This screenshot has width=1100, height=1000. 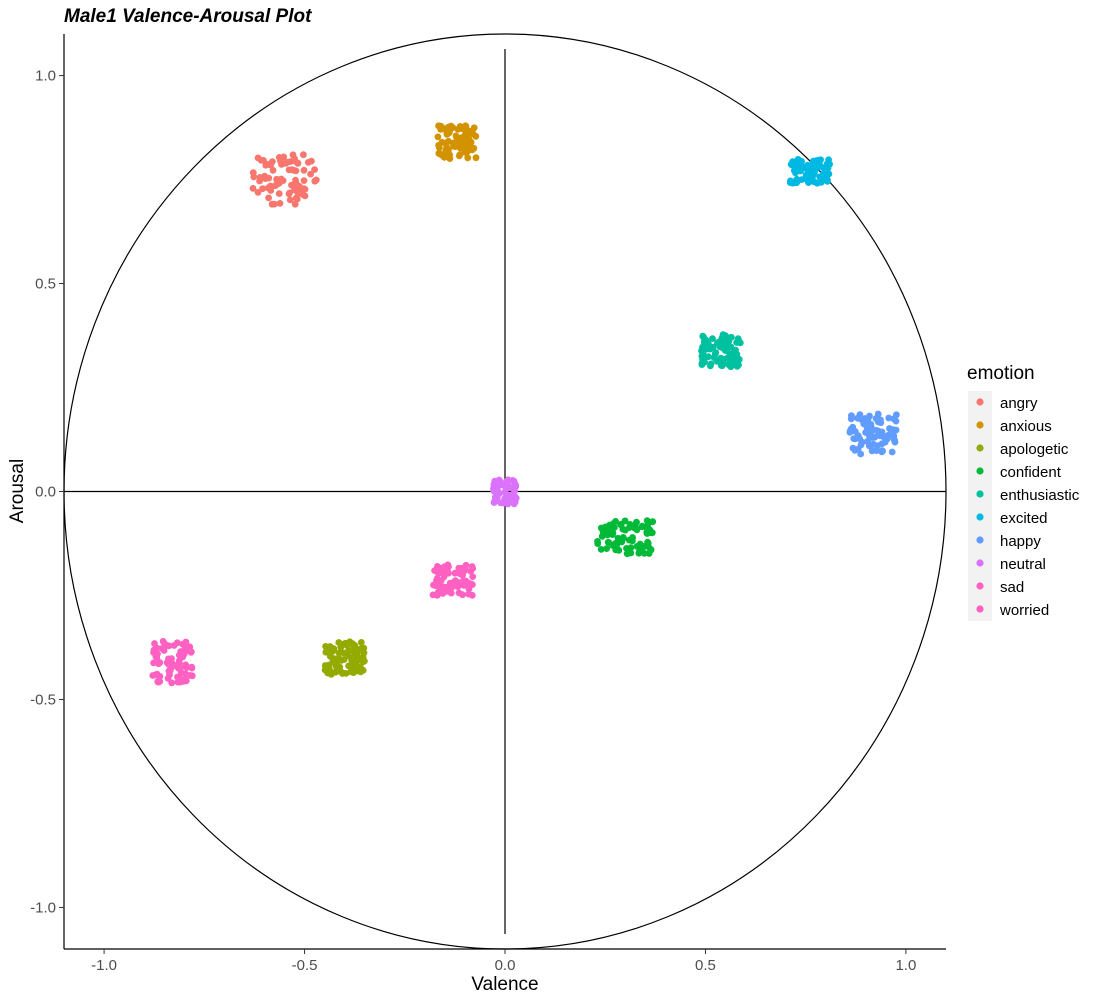 I want to click on legend-key-neutral, so click(x=980, y=563).